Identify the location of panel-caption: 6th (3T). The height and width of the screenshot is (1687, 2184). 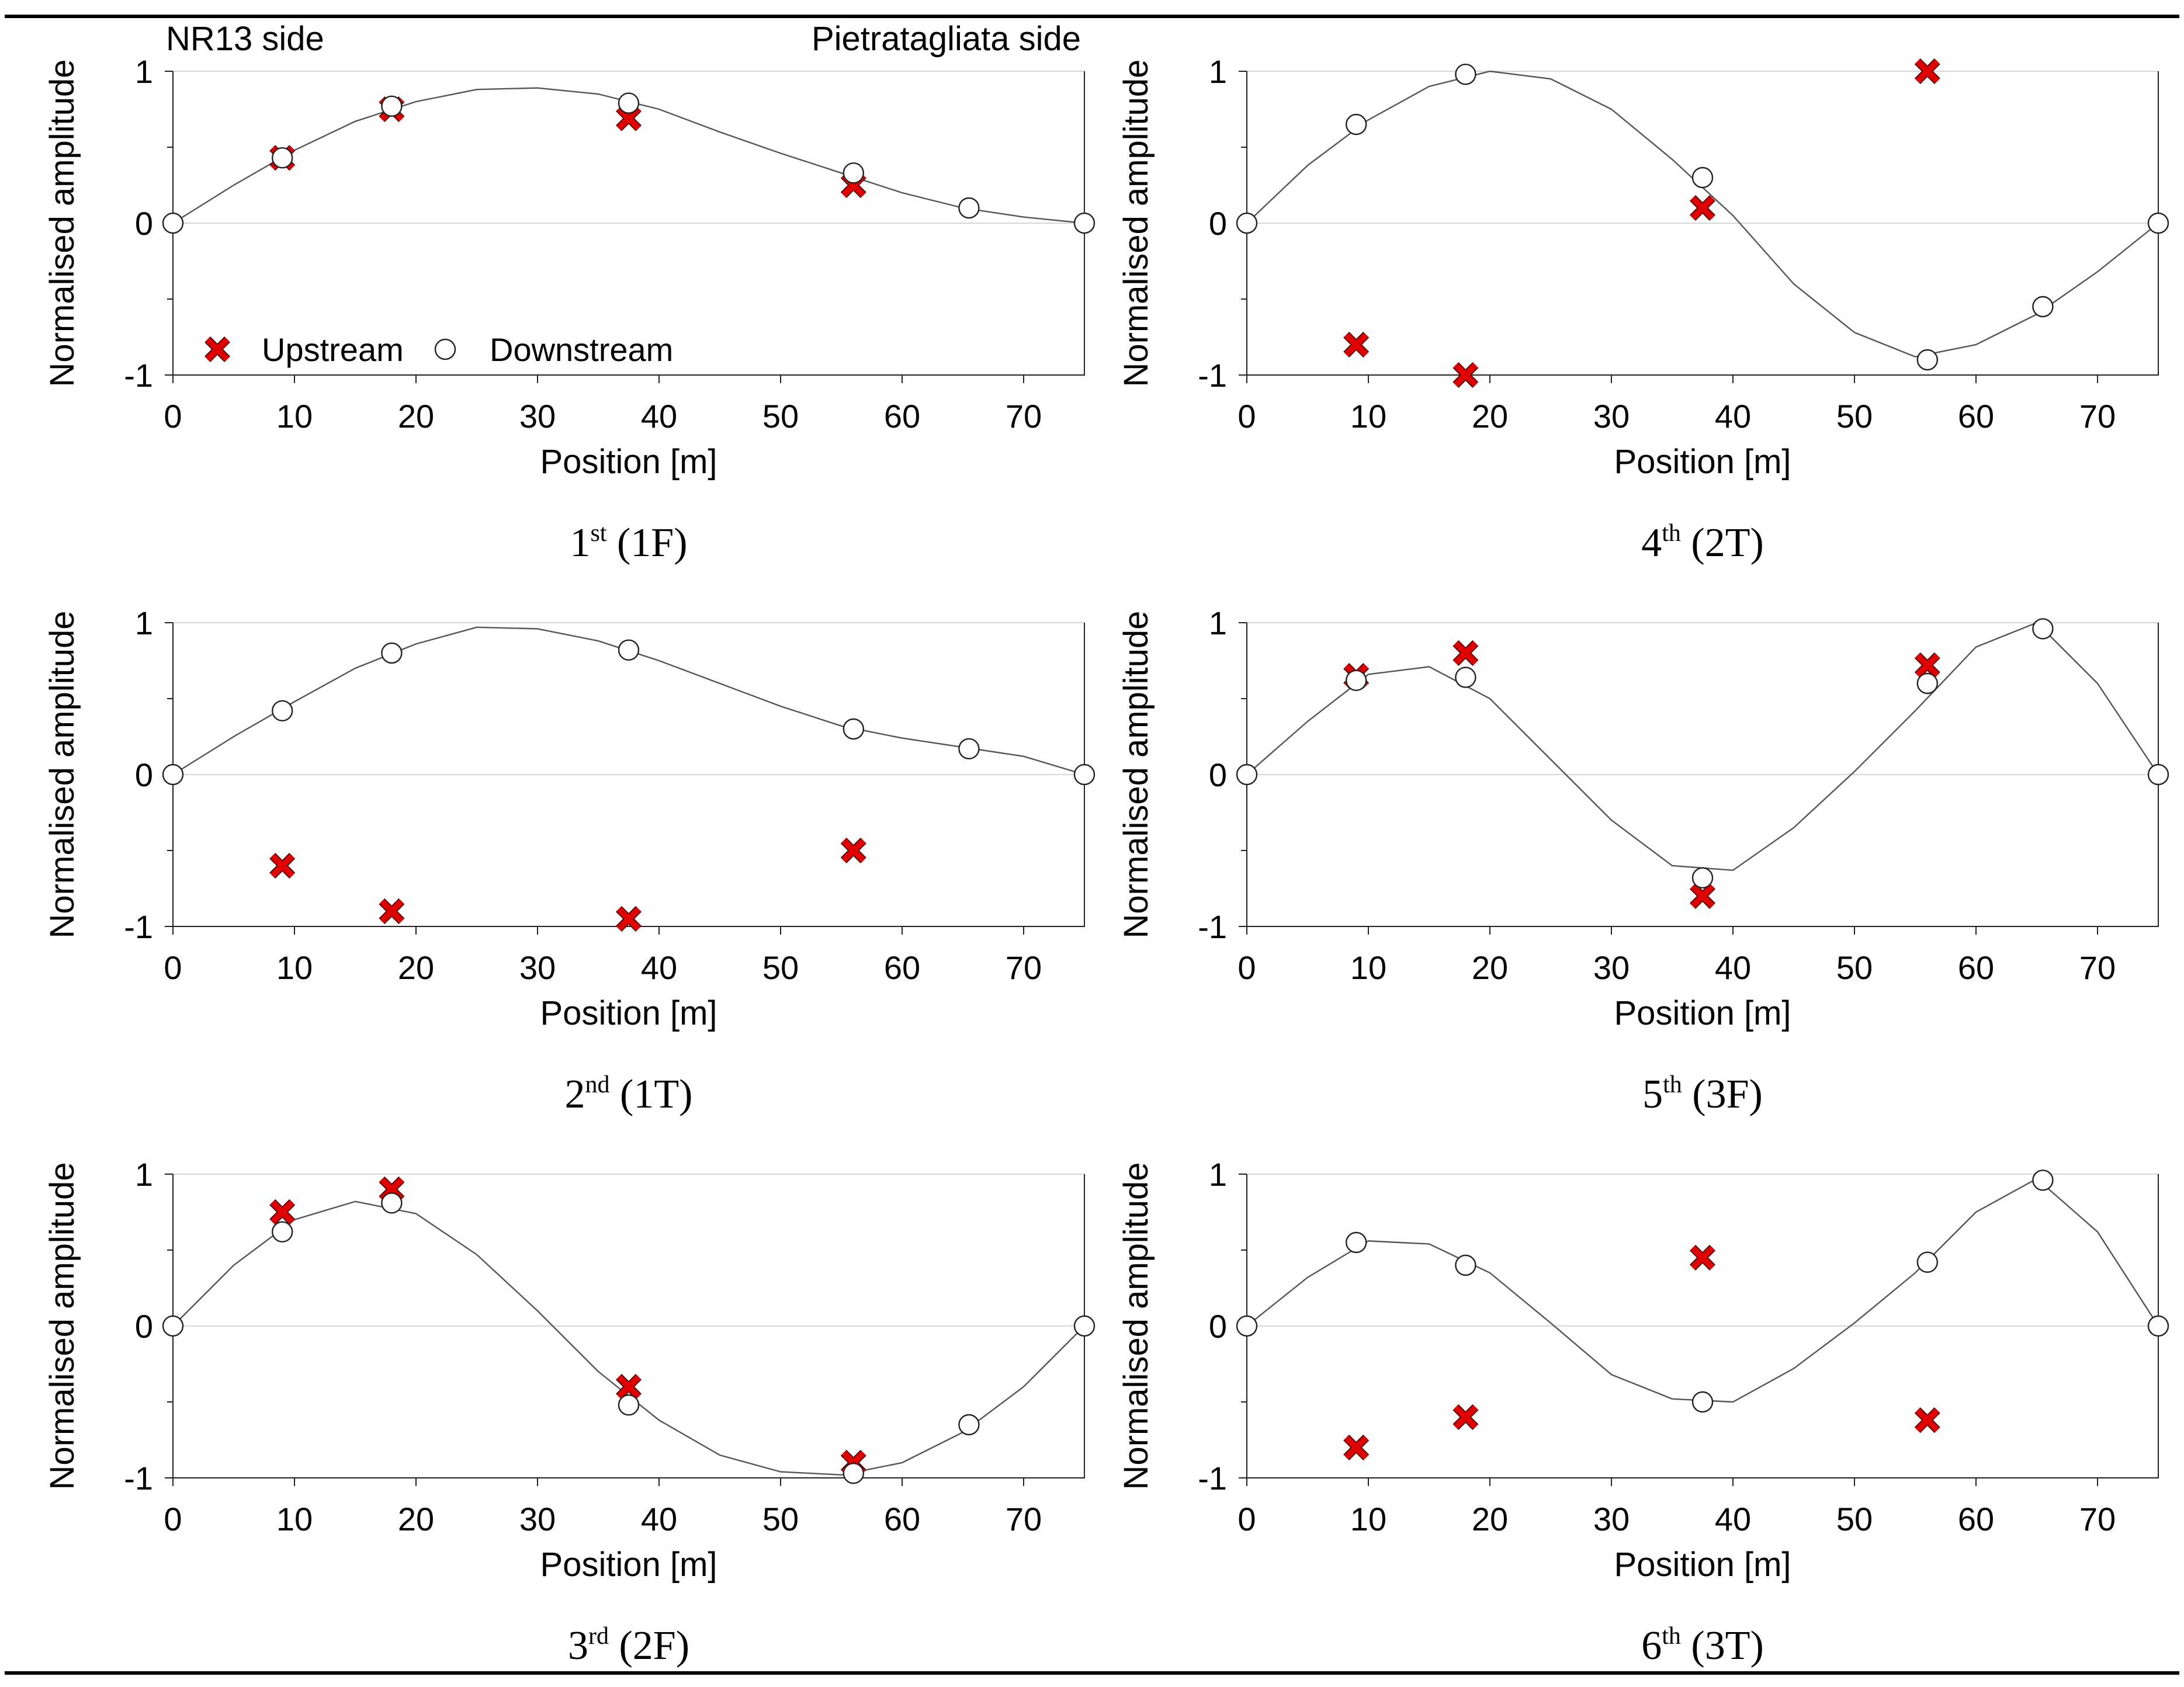
(1702, 1645).